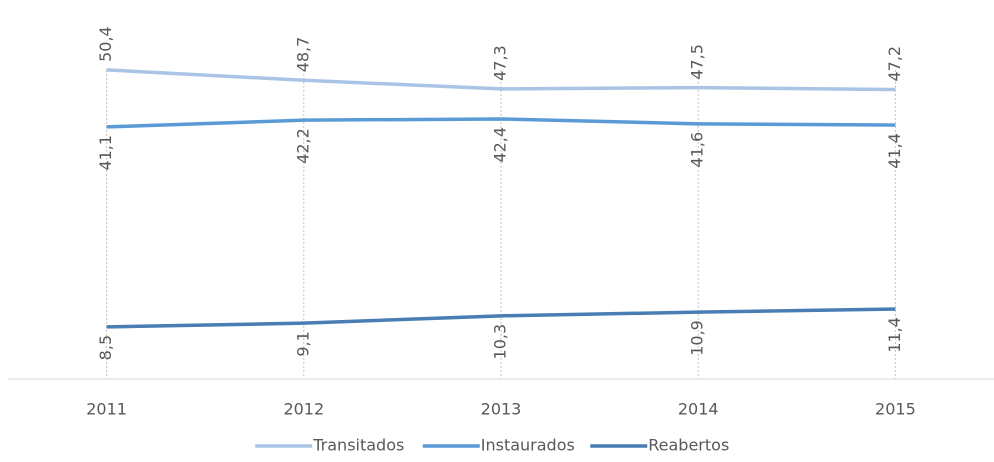 The image size is (994, 462). What do you see at coordinates (697, 62) in the screenshot?
I see `data-label: 47,5` at bounding box center [697, 62].